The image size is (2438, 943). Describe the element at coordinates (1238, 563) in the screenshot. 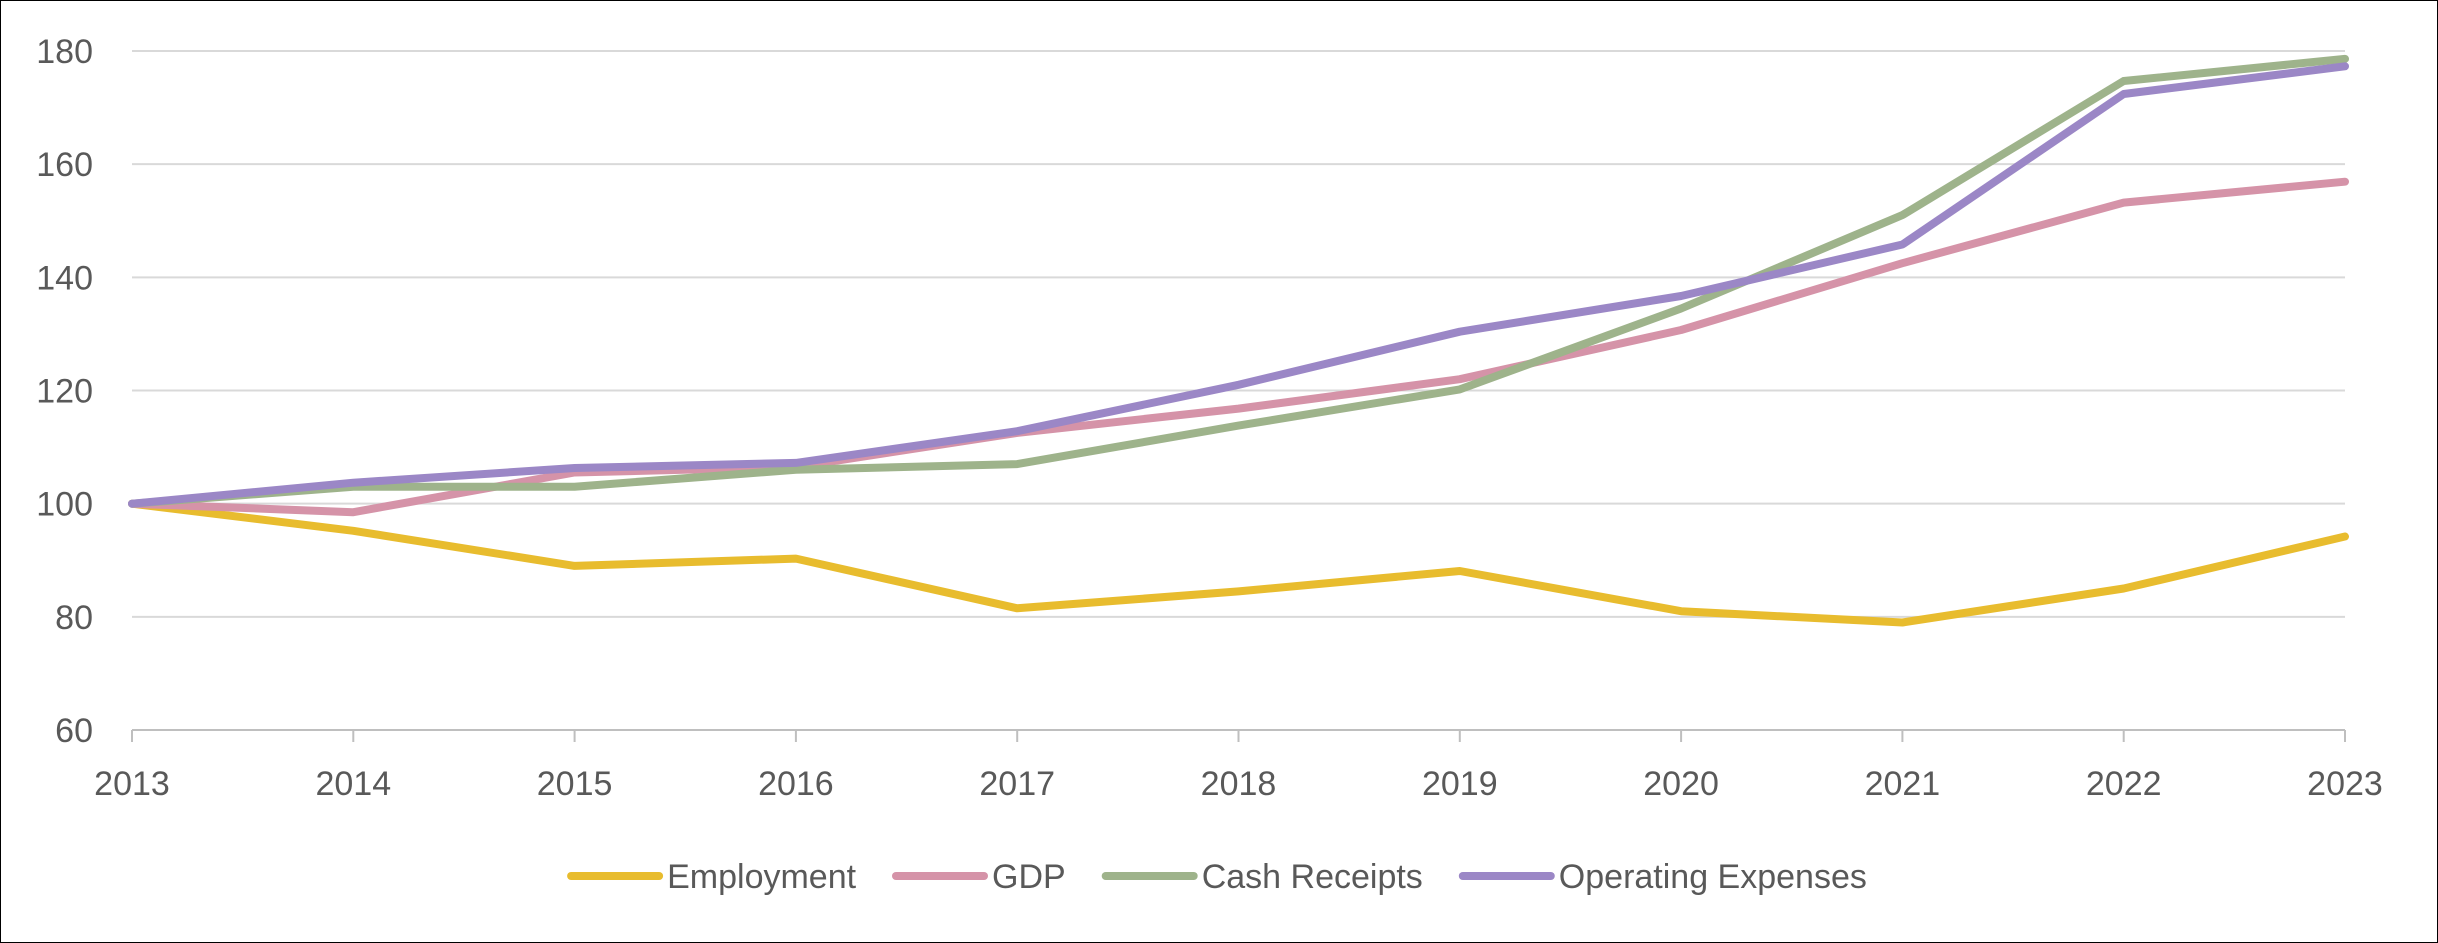

I see `series-line-employment` at that location.